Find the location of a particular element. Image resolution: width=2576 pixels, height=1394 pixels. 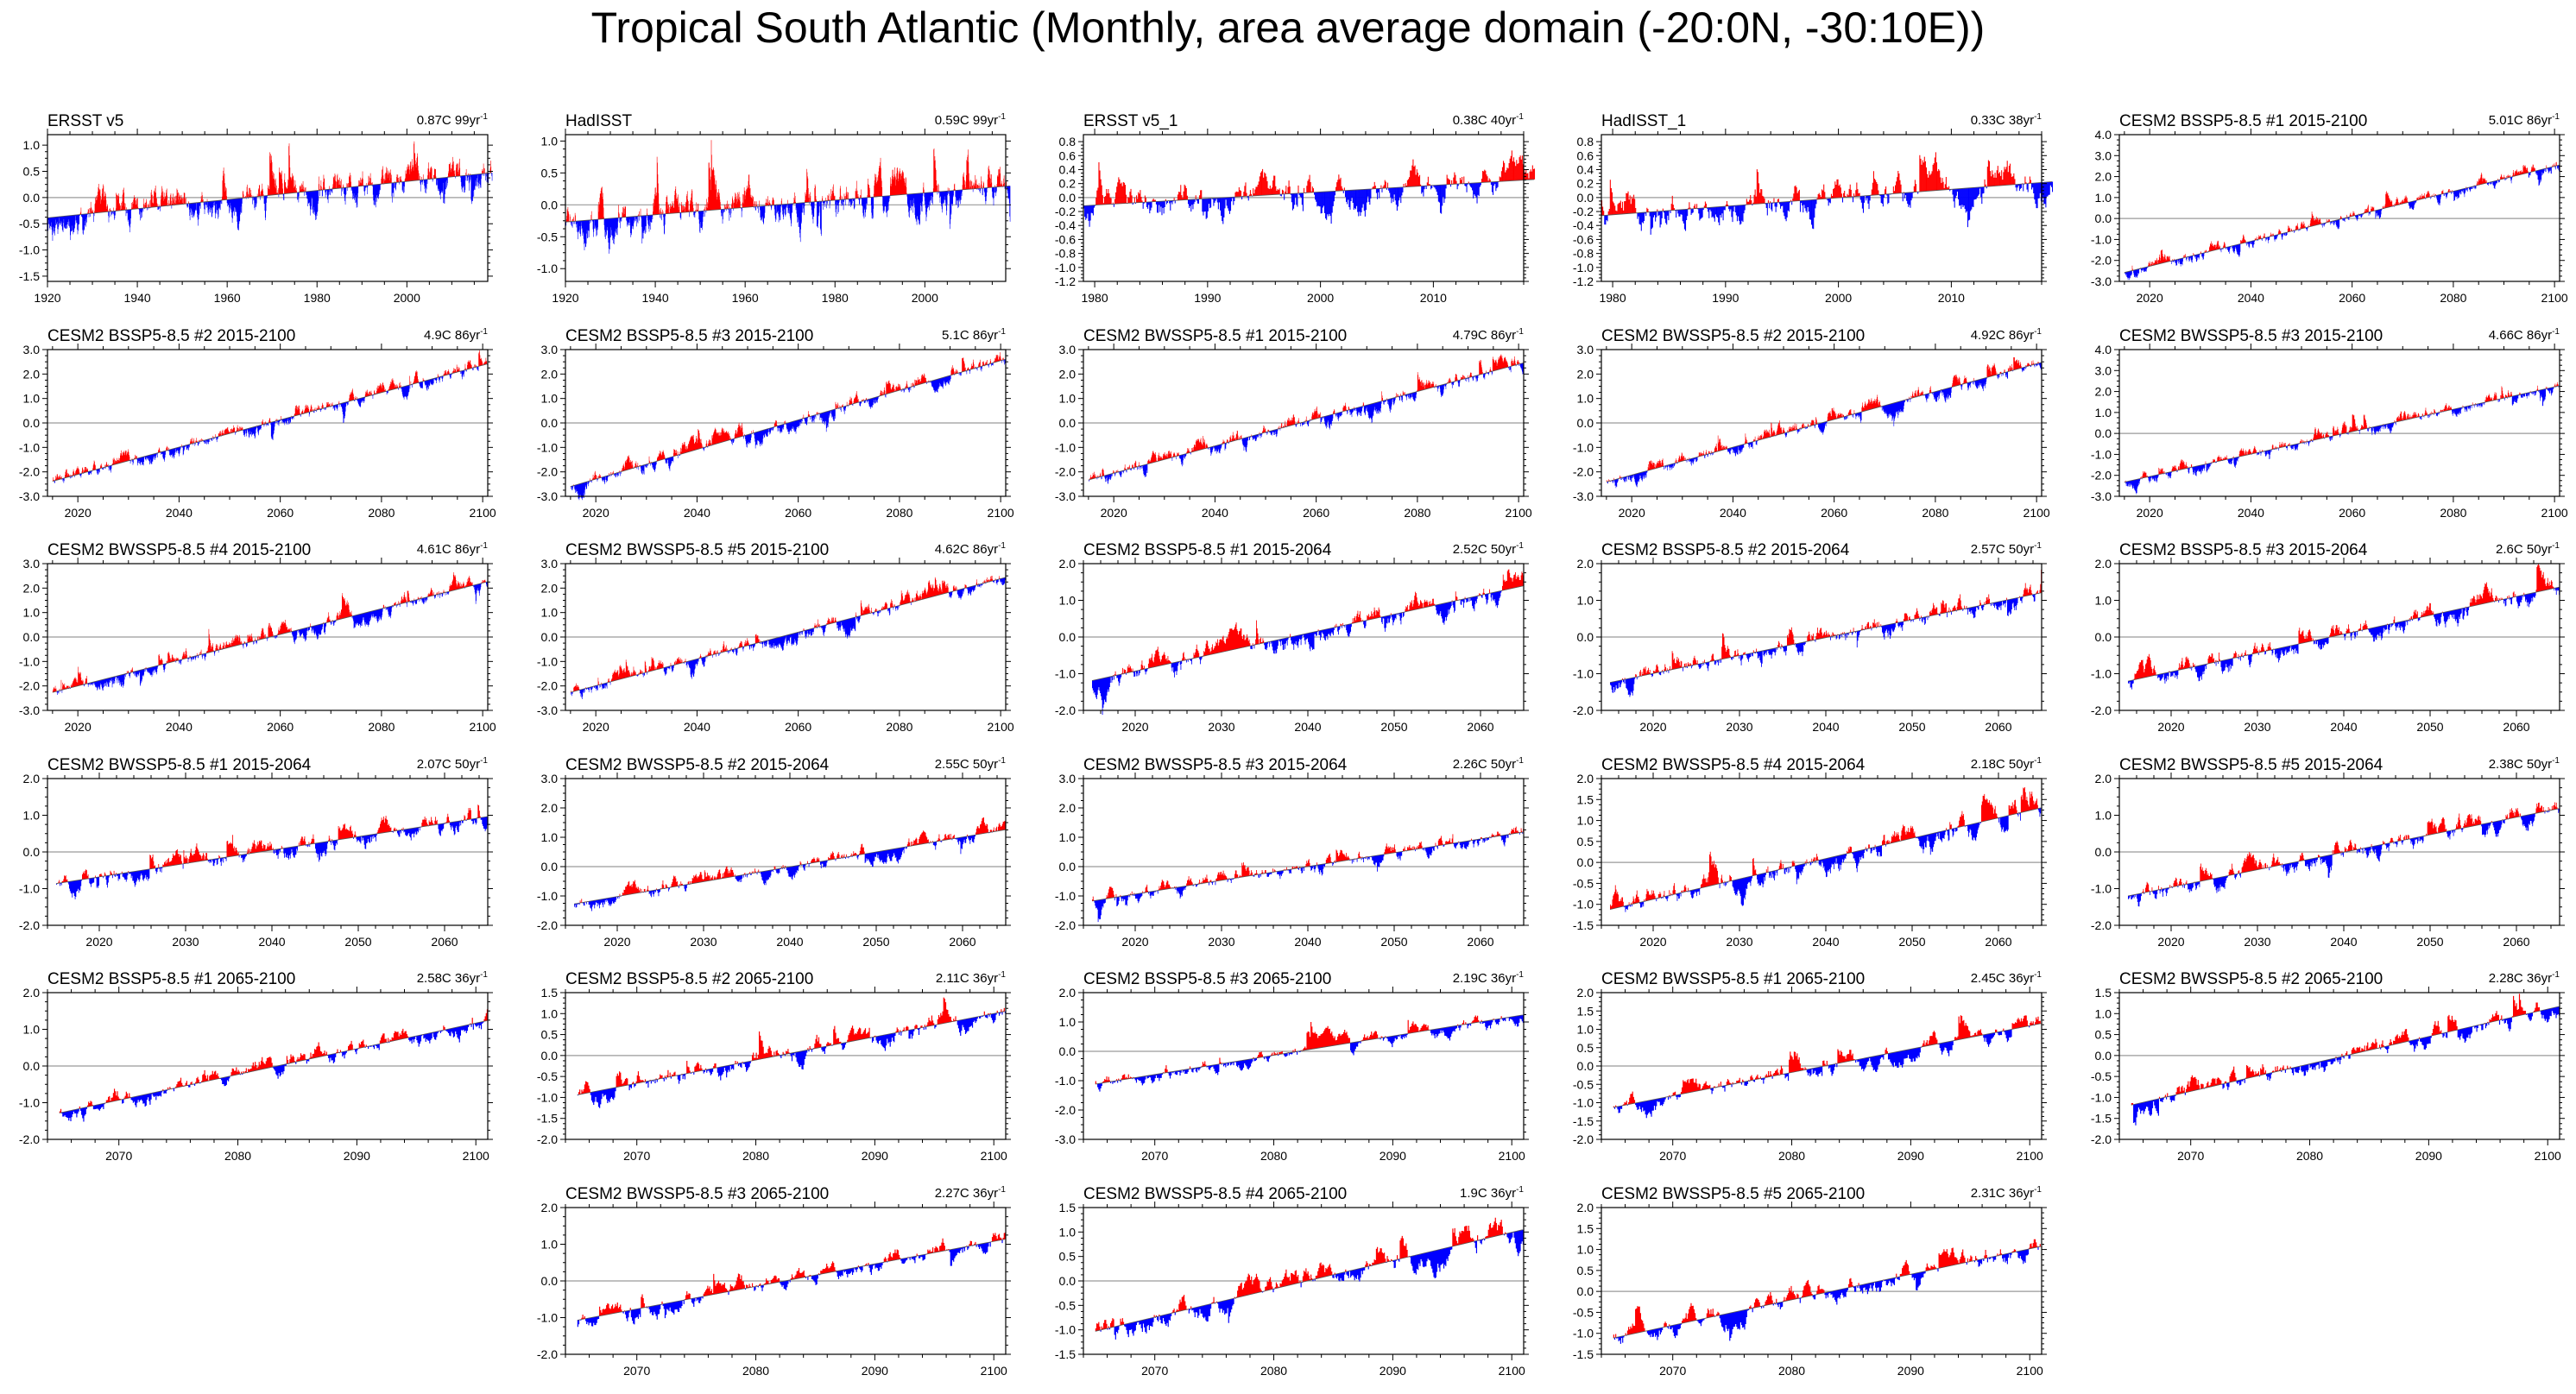

x-tick-label: 2000 is located at coordinates (1838, 298).